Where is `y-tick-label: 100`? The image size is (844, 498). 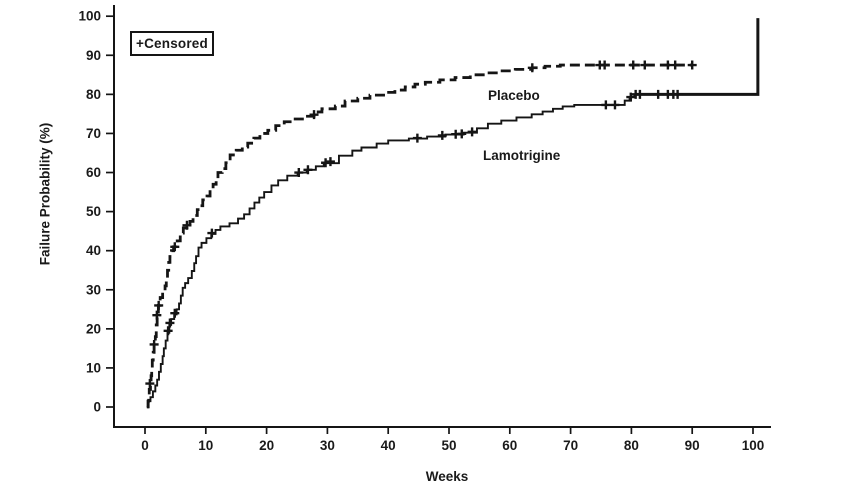
y-tick-label: 100 is located at coordinates (89, 16).